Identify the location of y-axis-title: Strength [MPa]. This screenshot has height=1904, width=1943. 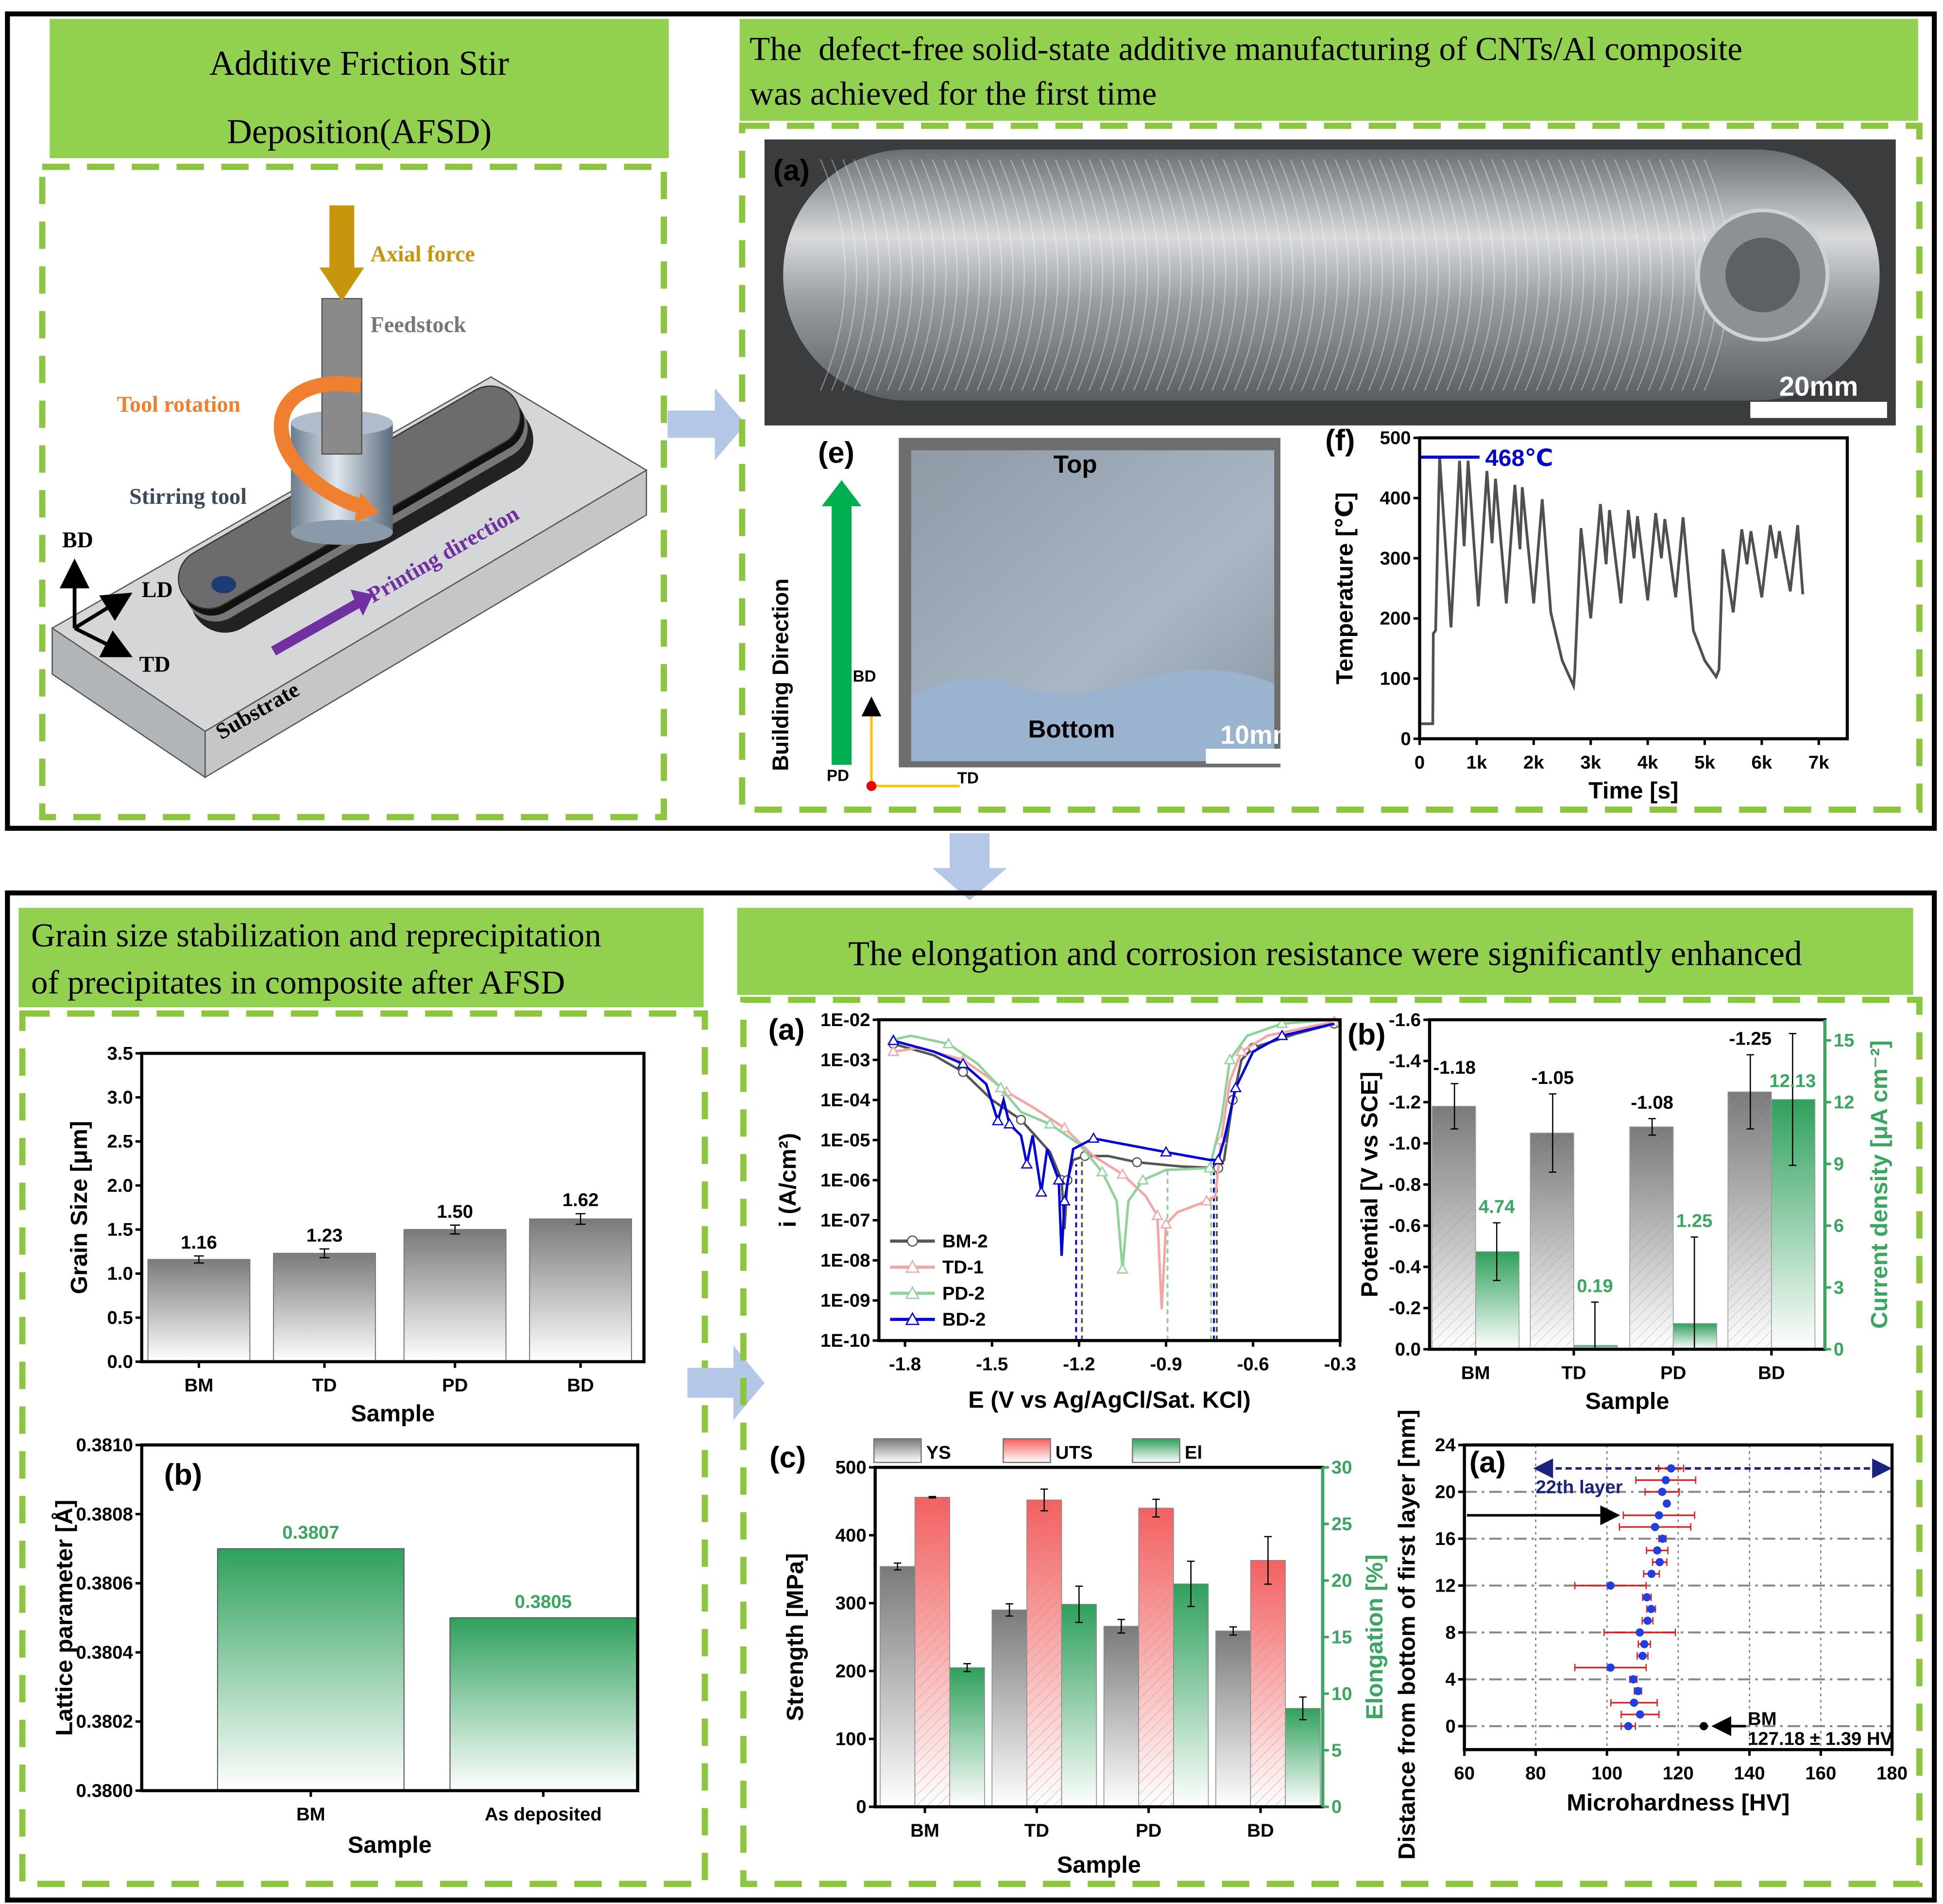
(795, 1637).